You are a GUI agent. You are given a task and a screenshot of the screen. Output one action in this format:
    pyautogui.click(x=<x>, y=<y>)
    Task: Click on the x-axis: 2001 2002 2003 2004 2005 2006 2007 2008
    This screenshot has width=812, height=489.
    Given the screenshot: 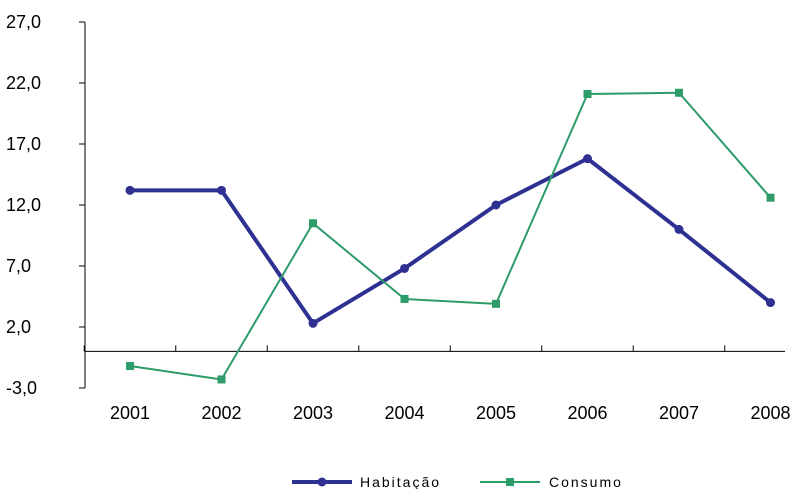 What is the action you would take?
    pyautogui.click(x=437, y=384)
    